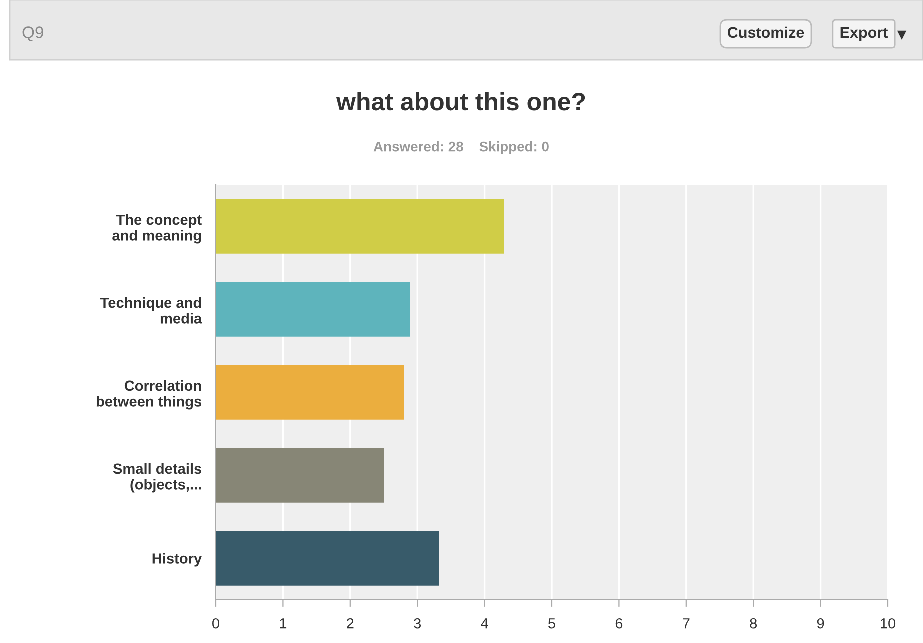 The image size is (923, 643). What do you see at coordinates (864, 34) in the screenshot?
I see `text: Export` at bounding box center [864, 34].